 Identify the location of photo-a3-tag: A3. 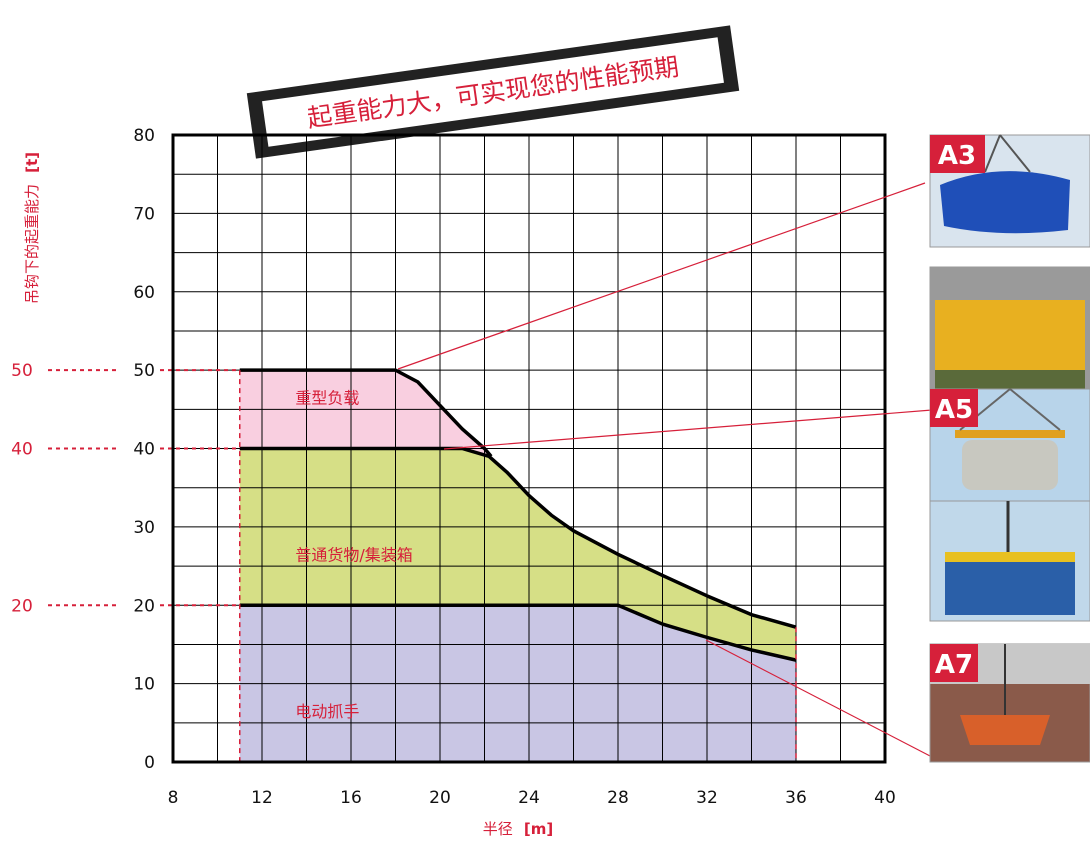
(957, 156).